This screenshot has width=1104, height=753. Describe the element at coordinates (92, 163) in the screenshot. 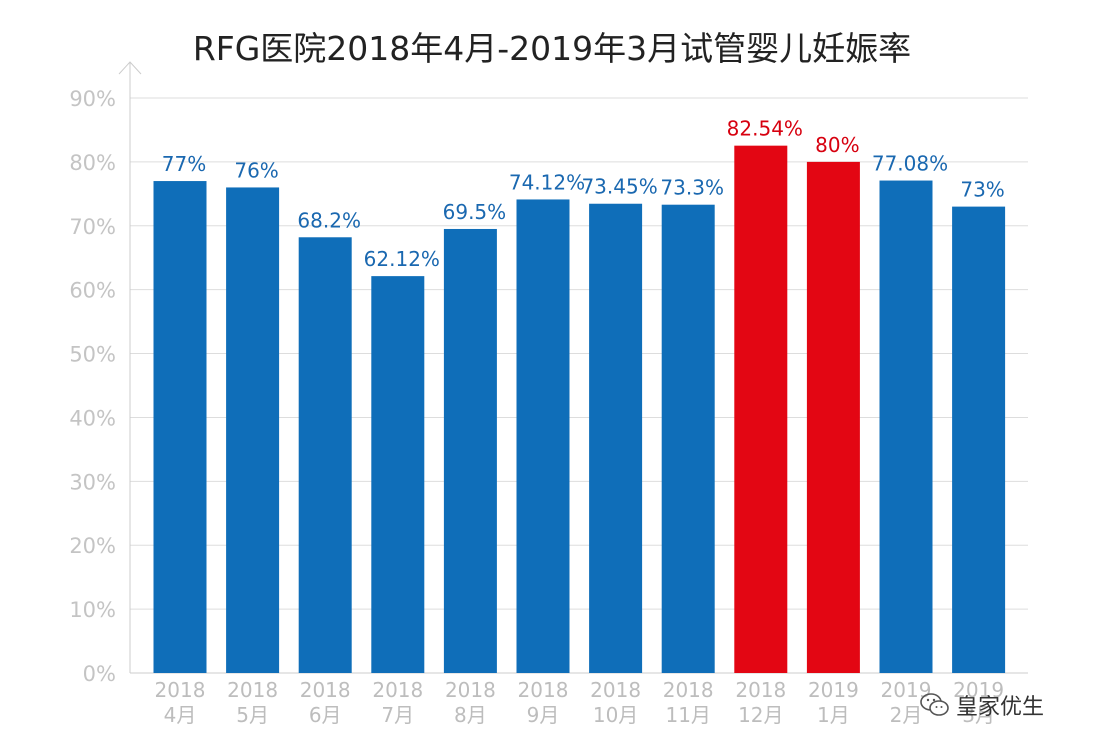

I see `y-tick-label: 80%` at that location.